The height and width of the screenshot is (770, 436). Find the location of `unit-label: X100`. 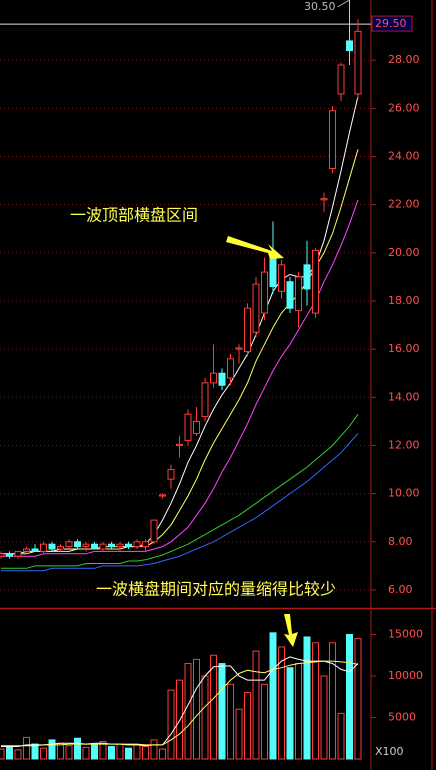

unit-label: X100 is located at coordinates (389, 751).